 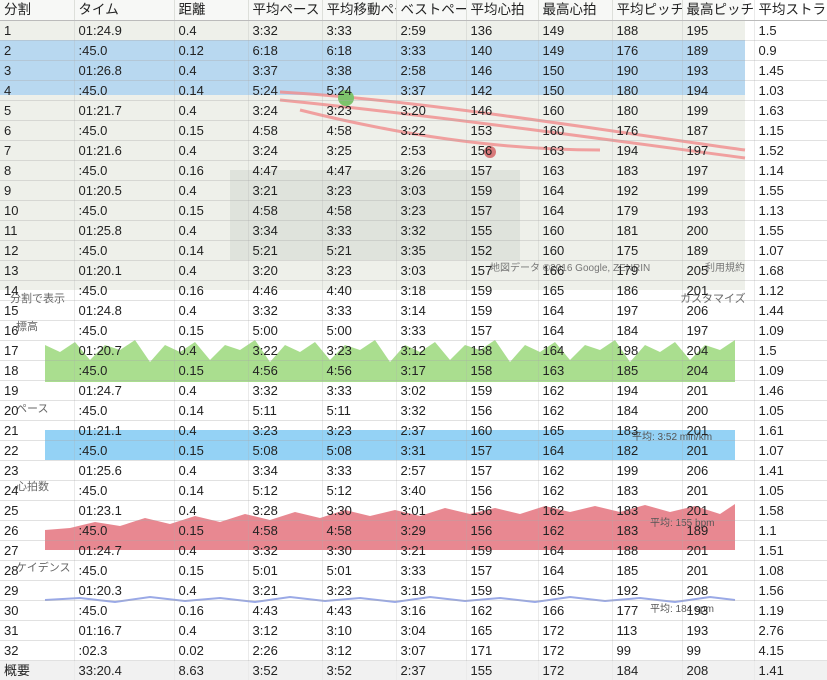 I want to click on table-cell: 3:18, so click(x=431, y=291).